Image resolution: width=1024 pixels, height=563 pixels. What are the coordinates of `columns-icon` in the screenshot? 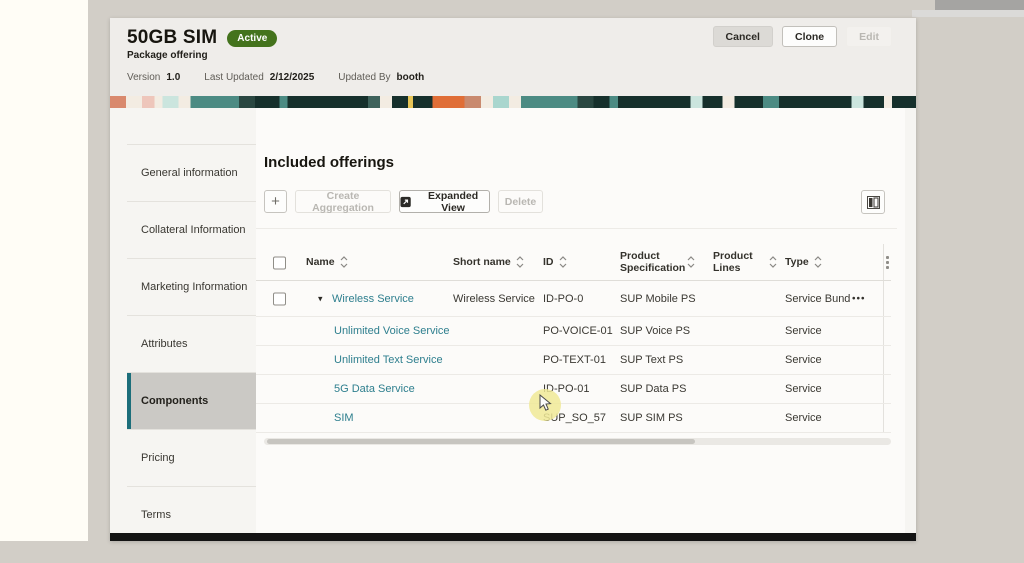 It's located at (873, 202).